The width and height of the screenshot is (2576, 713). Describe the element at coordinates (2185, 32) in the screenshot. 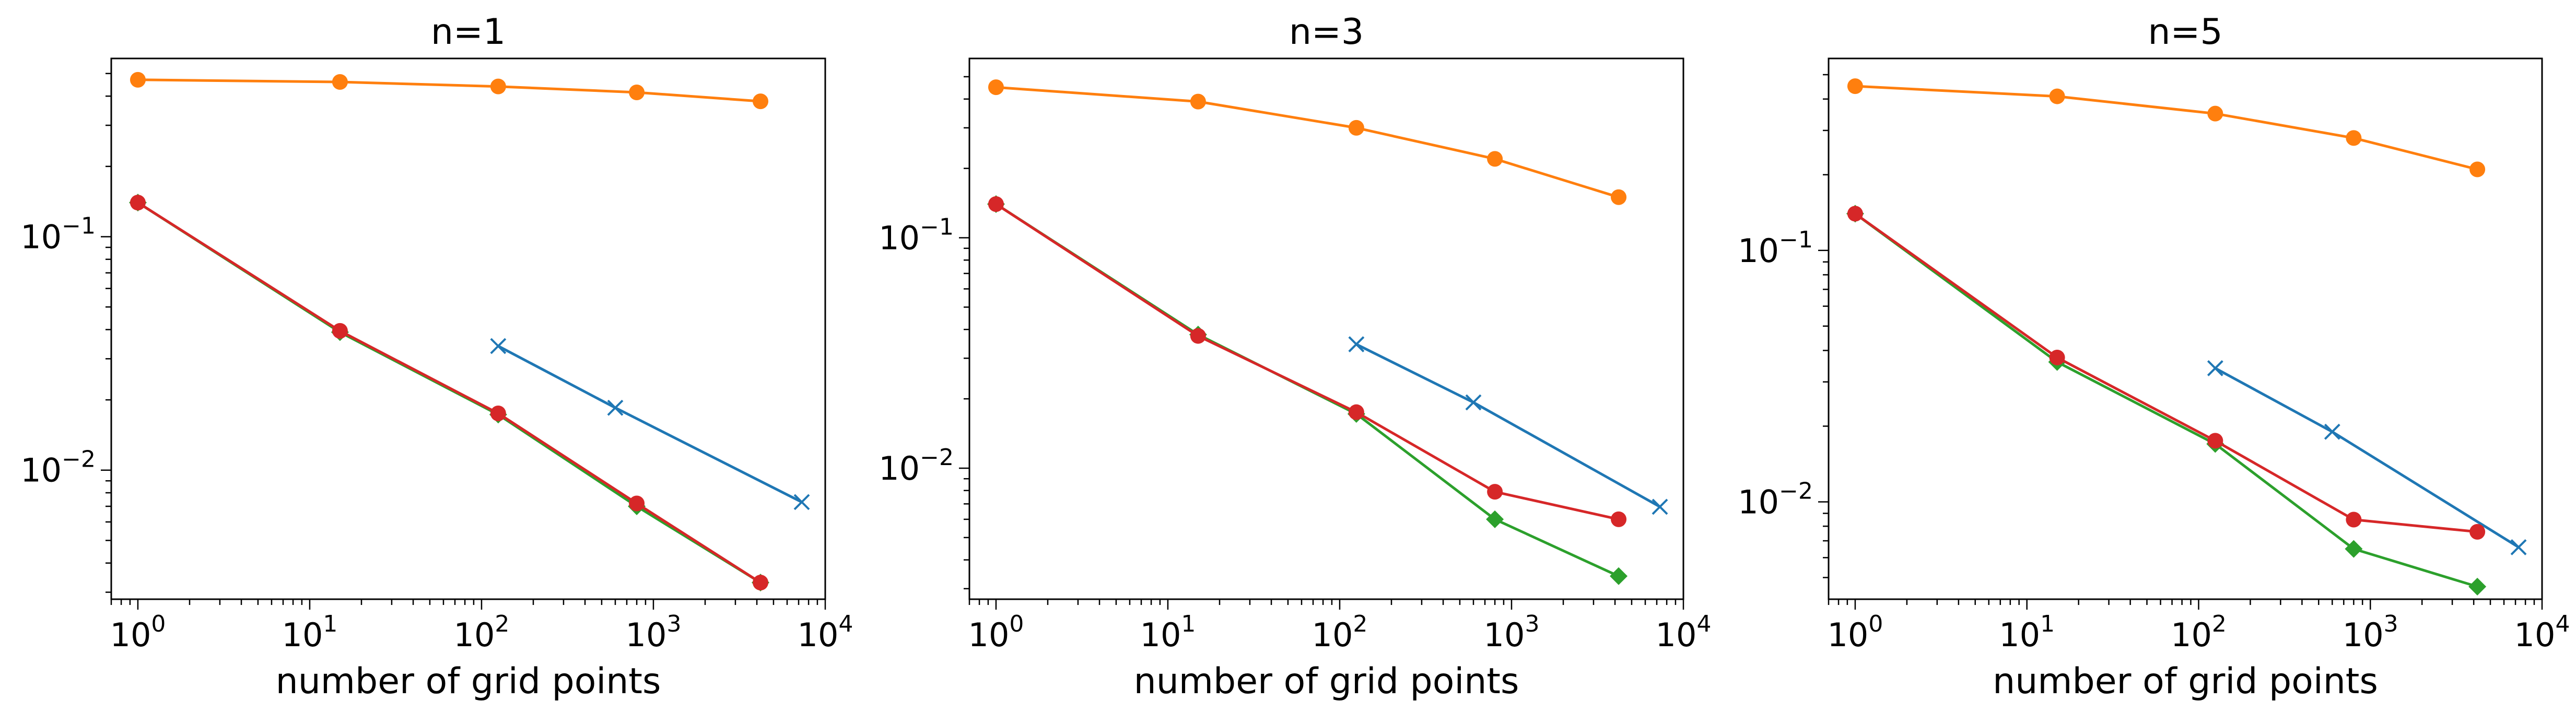

I see `chart-title: n=5` at that location.